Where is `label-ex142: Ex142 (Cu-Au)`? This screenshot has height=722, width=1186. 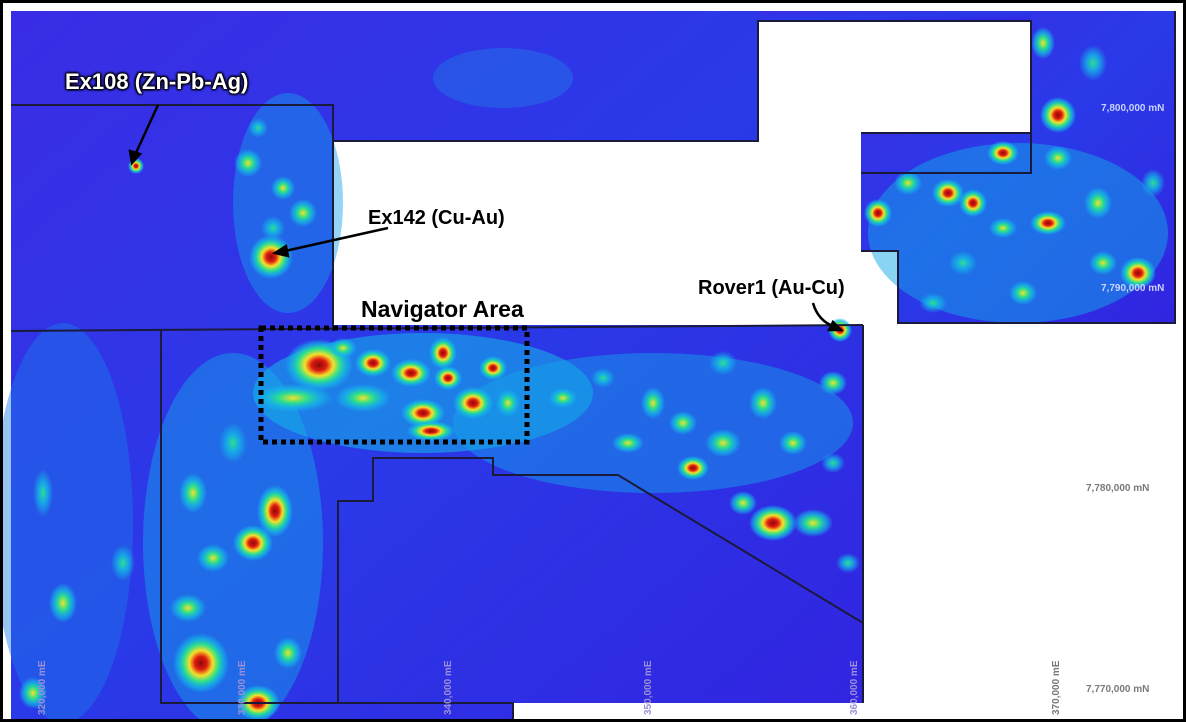
label-ex142: Ex142 (Cu-Au) is located at coordinates (436, 218).